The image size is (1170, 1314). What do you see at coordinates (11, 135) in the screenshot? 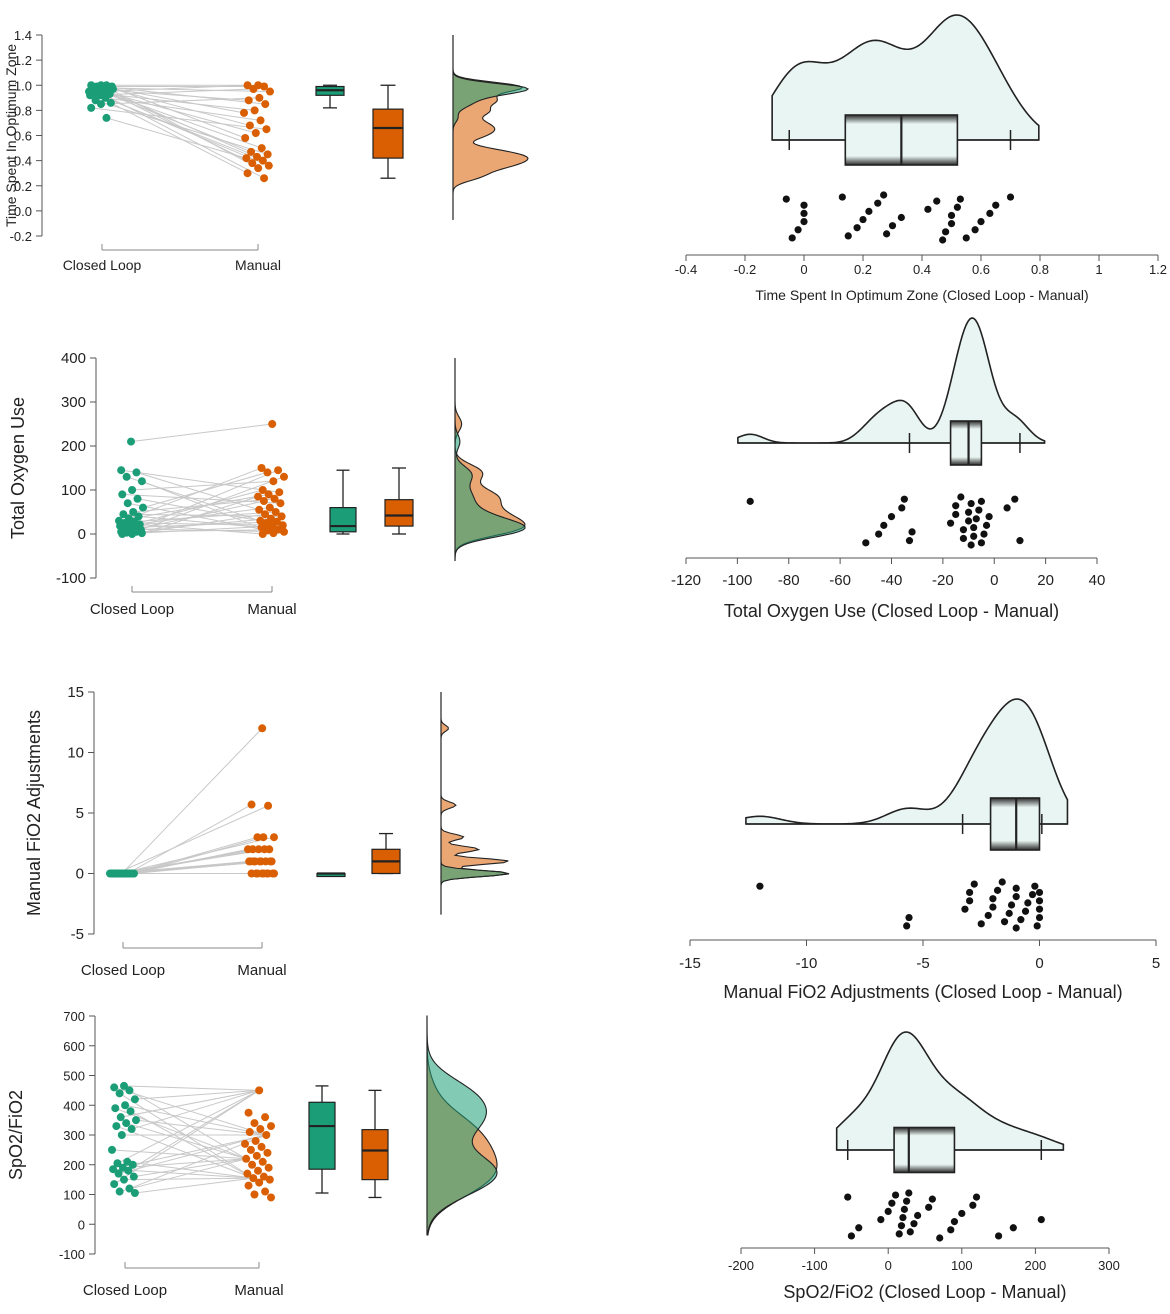
I see `y-axis-label: Time Spent In Optimum Zone` at bounding box center [11, 135].